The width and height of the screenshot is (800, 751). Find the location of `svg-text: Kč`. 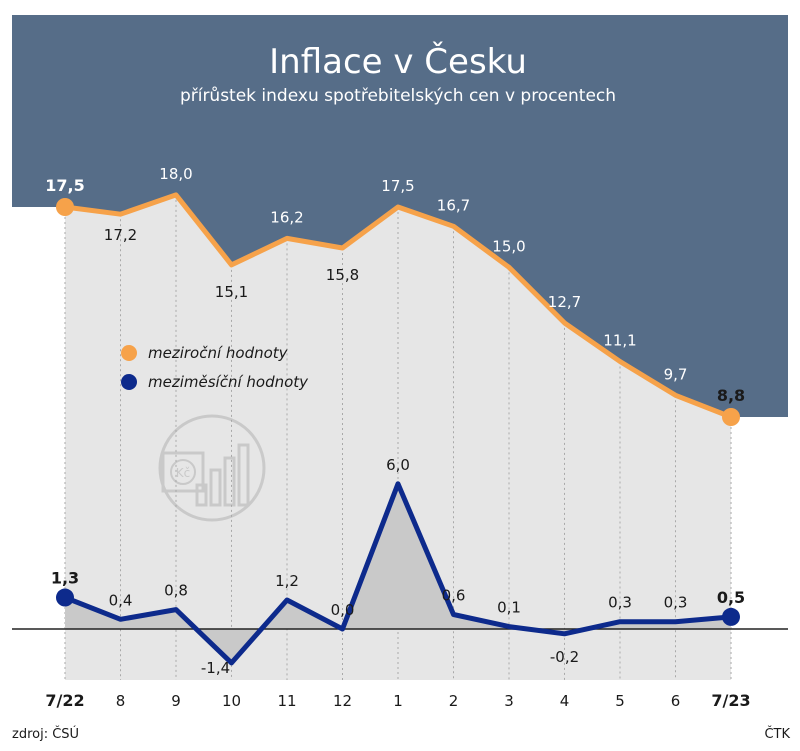

svg-text: Kč is located at coordinates (183, 473).